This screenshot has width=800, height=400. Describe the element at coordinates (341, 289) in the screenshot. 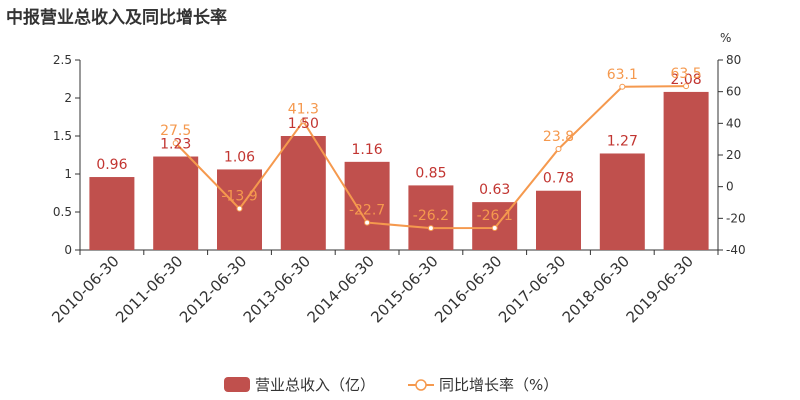

I see `x-tick-label: 2014-06-30` at that location.